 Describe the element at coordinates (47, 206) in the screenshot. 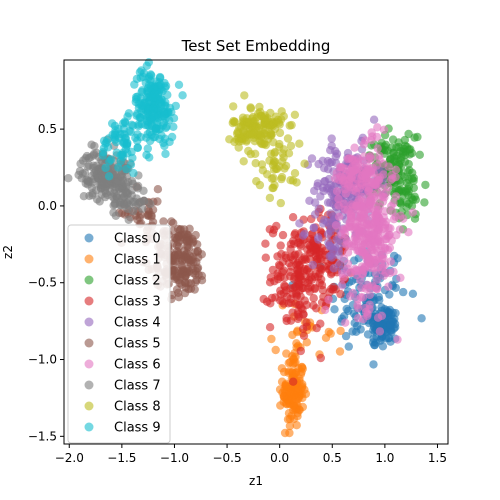

I see `y-tick-label: 0.0` at that location.